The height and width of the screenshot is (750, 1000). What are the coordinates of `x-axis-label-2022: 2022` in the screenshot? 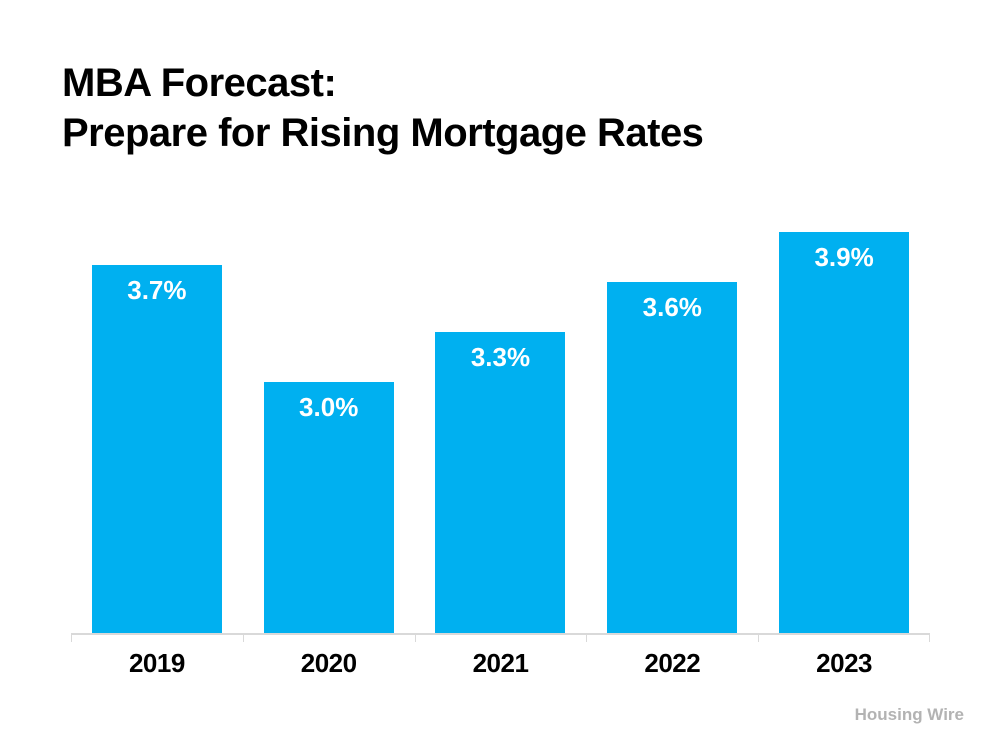 It's located at (672, 663).